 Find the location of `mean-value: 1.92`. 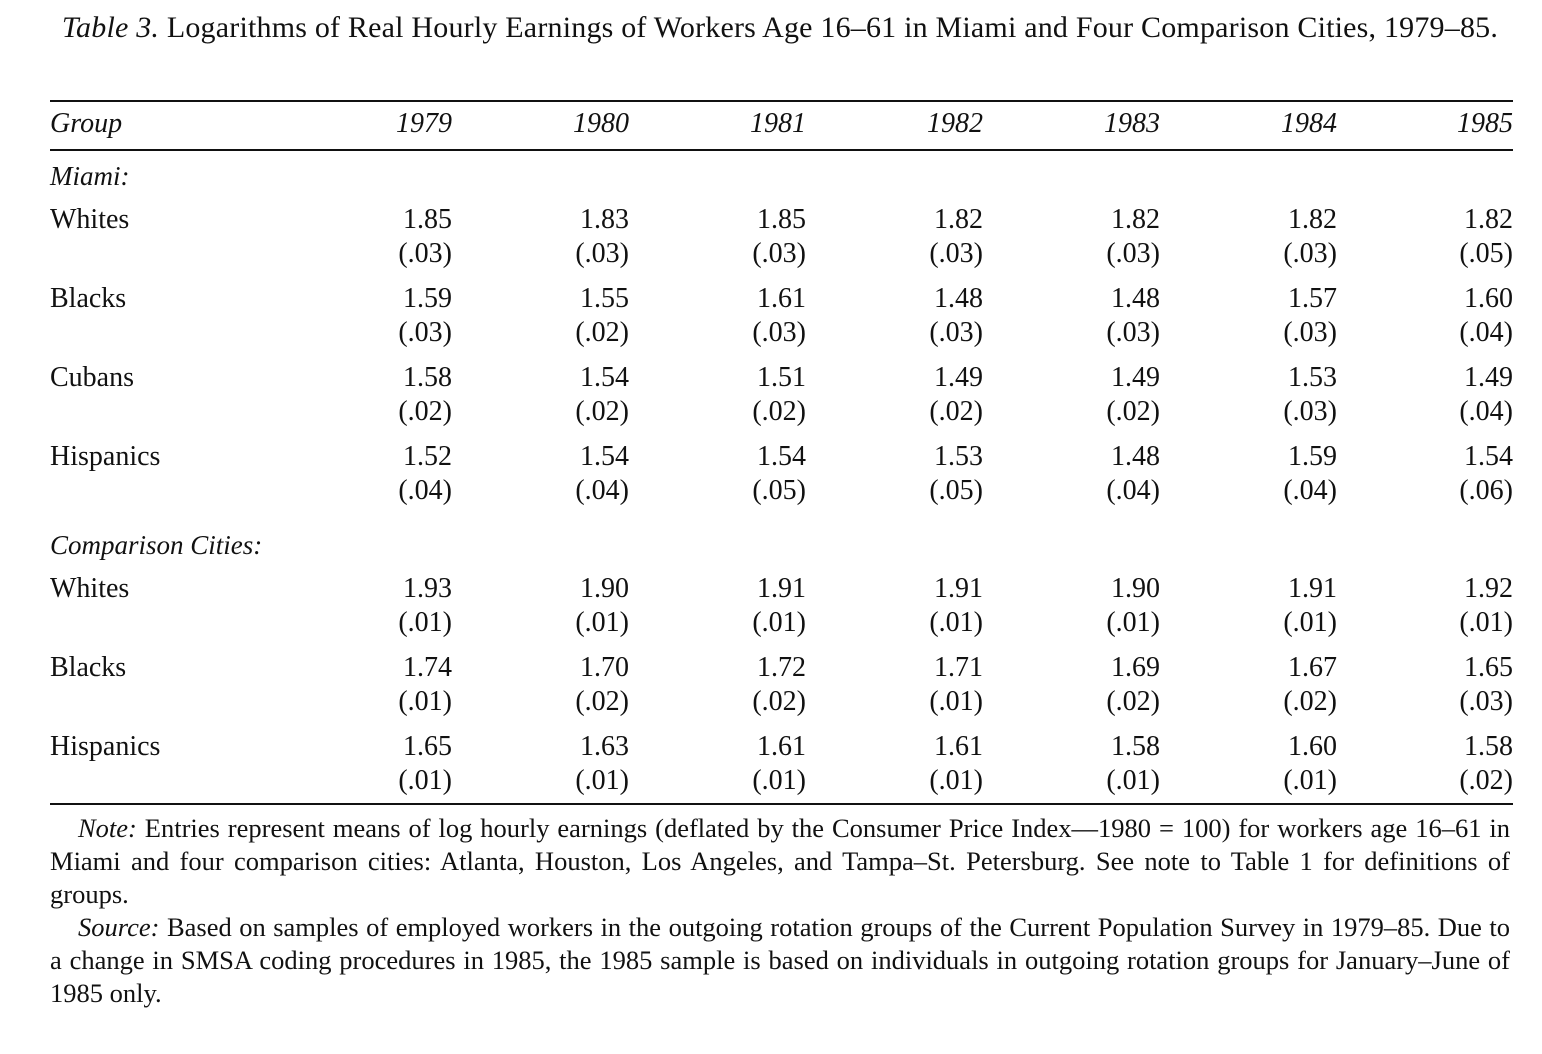

mean-value: 1.92 is located at coordinates (1488, 588).